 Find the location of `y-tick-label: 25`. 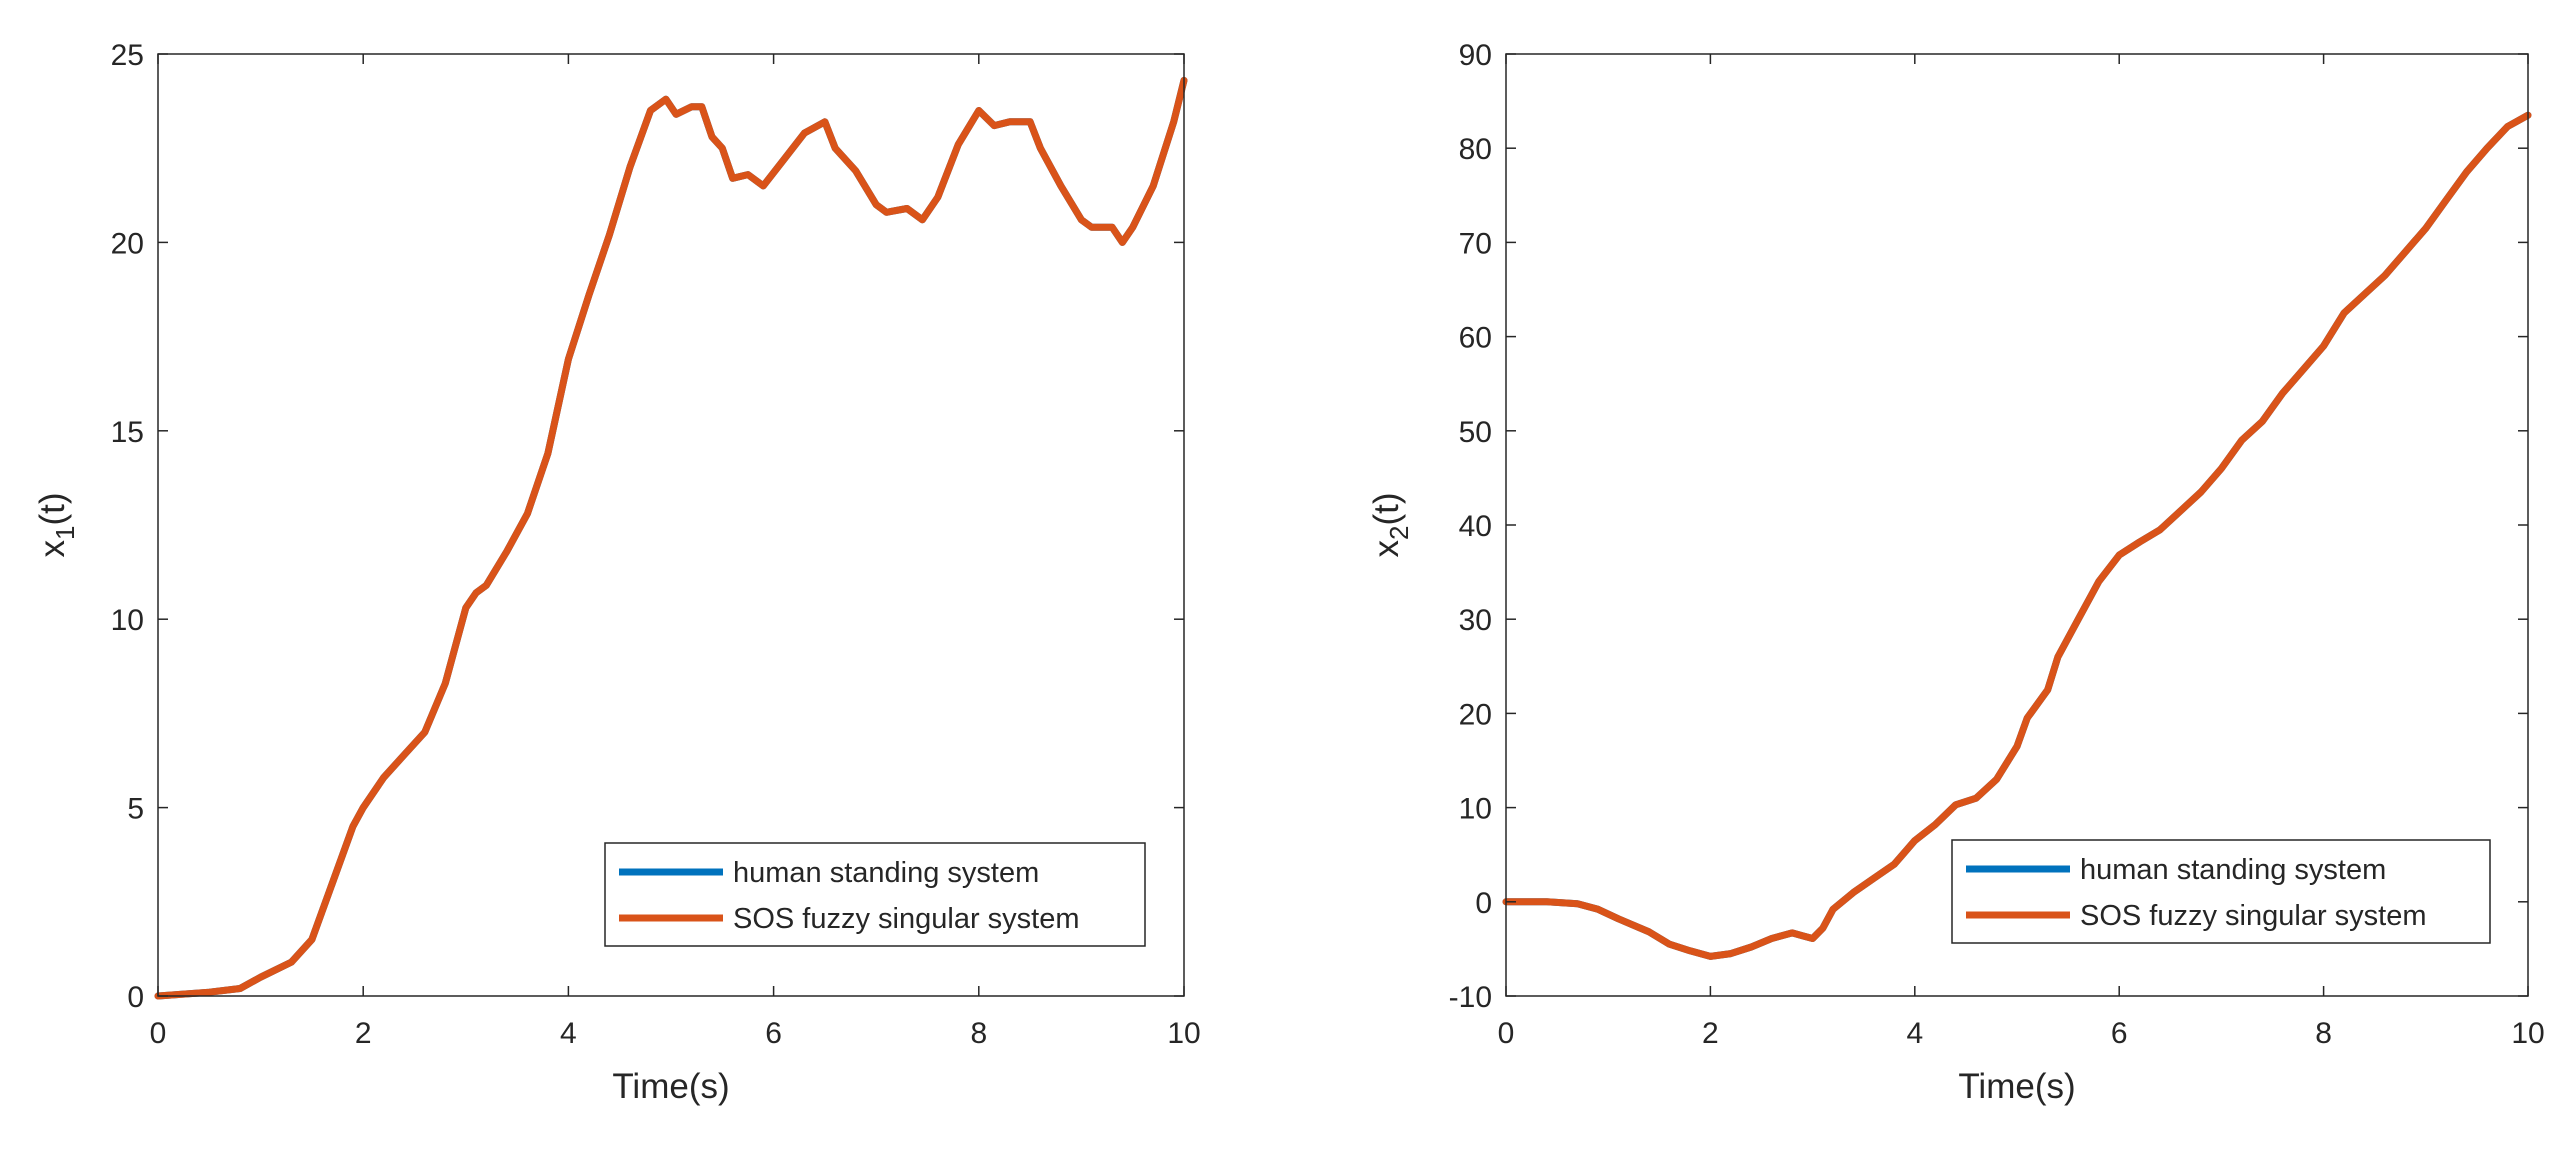

y-tick-label: 25 is located at coordinates (127, 55).